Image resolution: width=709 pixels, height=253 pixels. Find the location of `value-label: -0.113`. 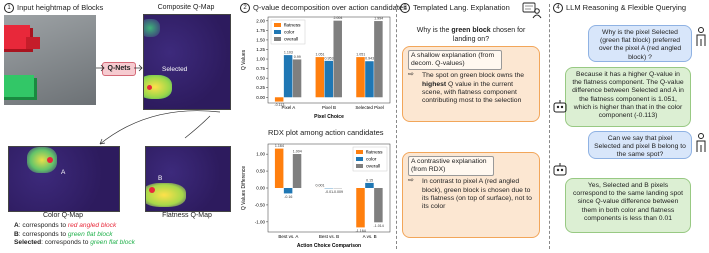

value-label: -0.113 is located at coordinates (279, 105).